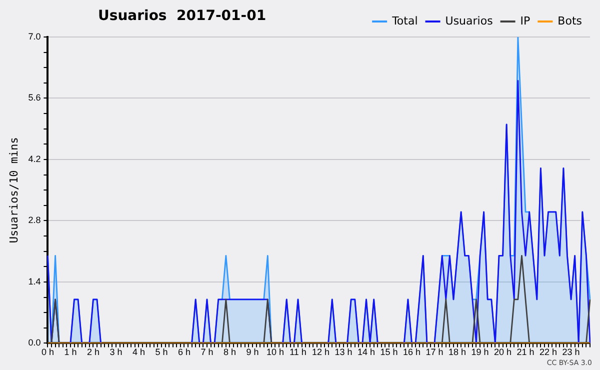 This screenshot has height=370, width=600. What do you see at coordinates (571, 352) in the screenshot?
I see `x-tick-label: 23 h` at bounding box center [571, 352].